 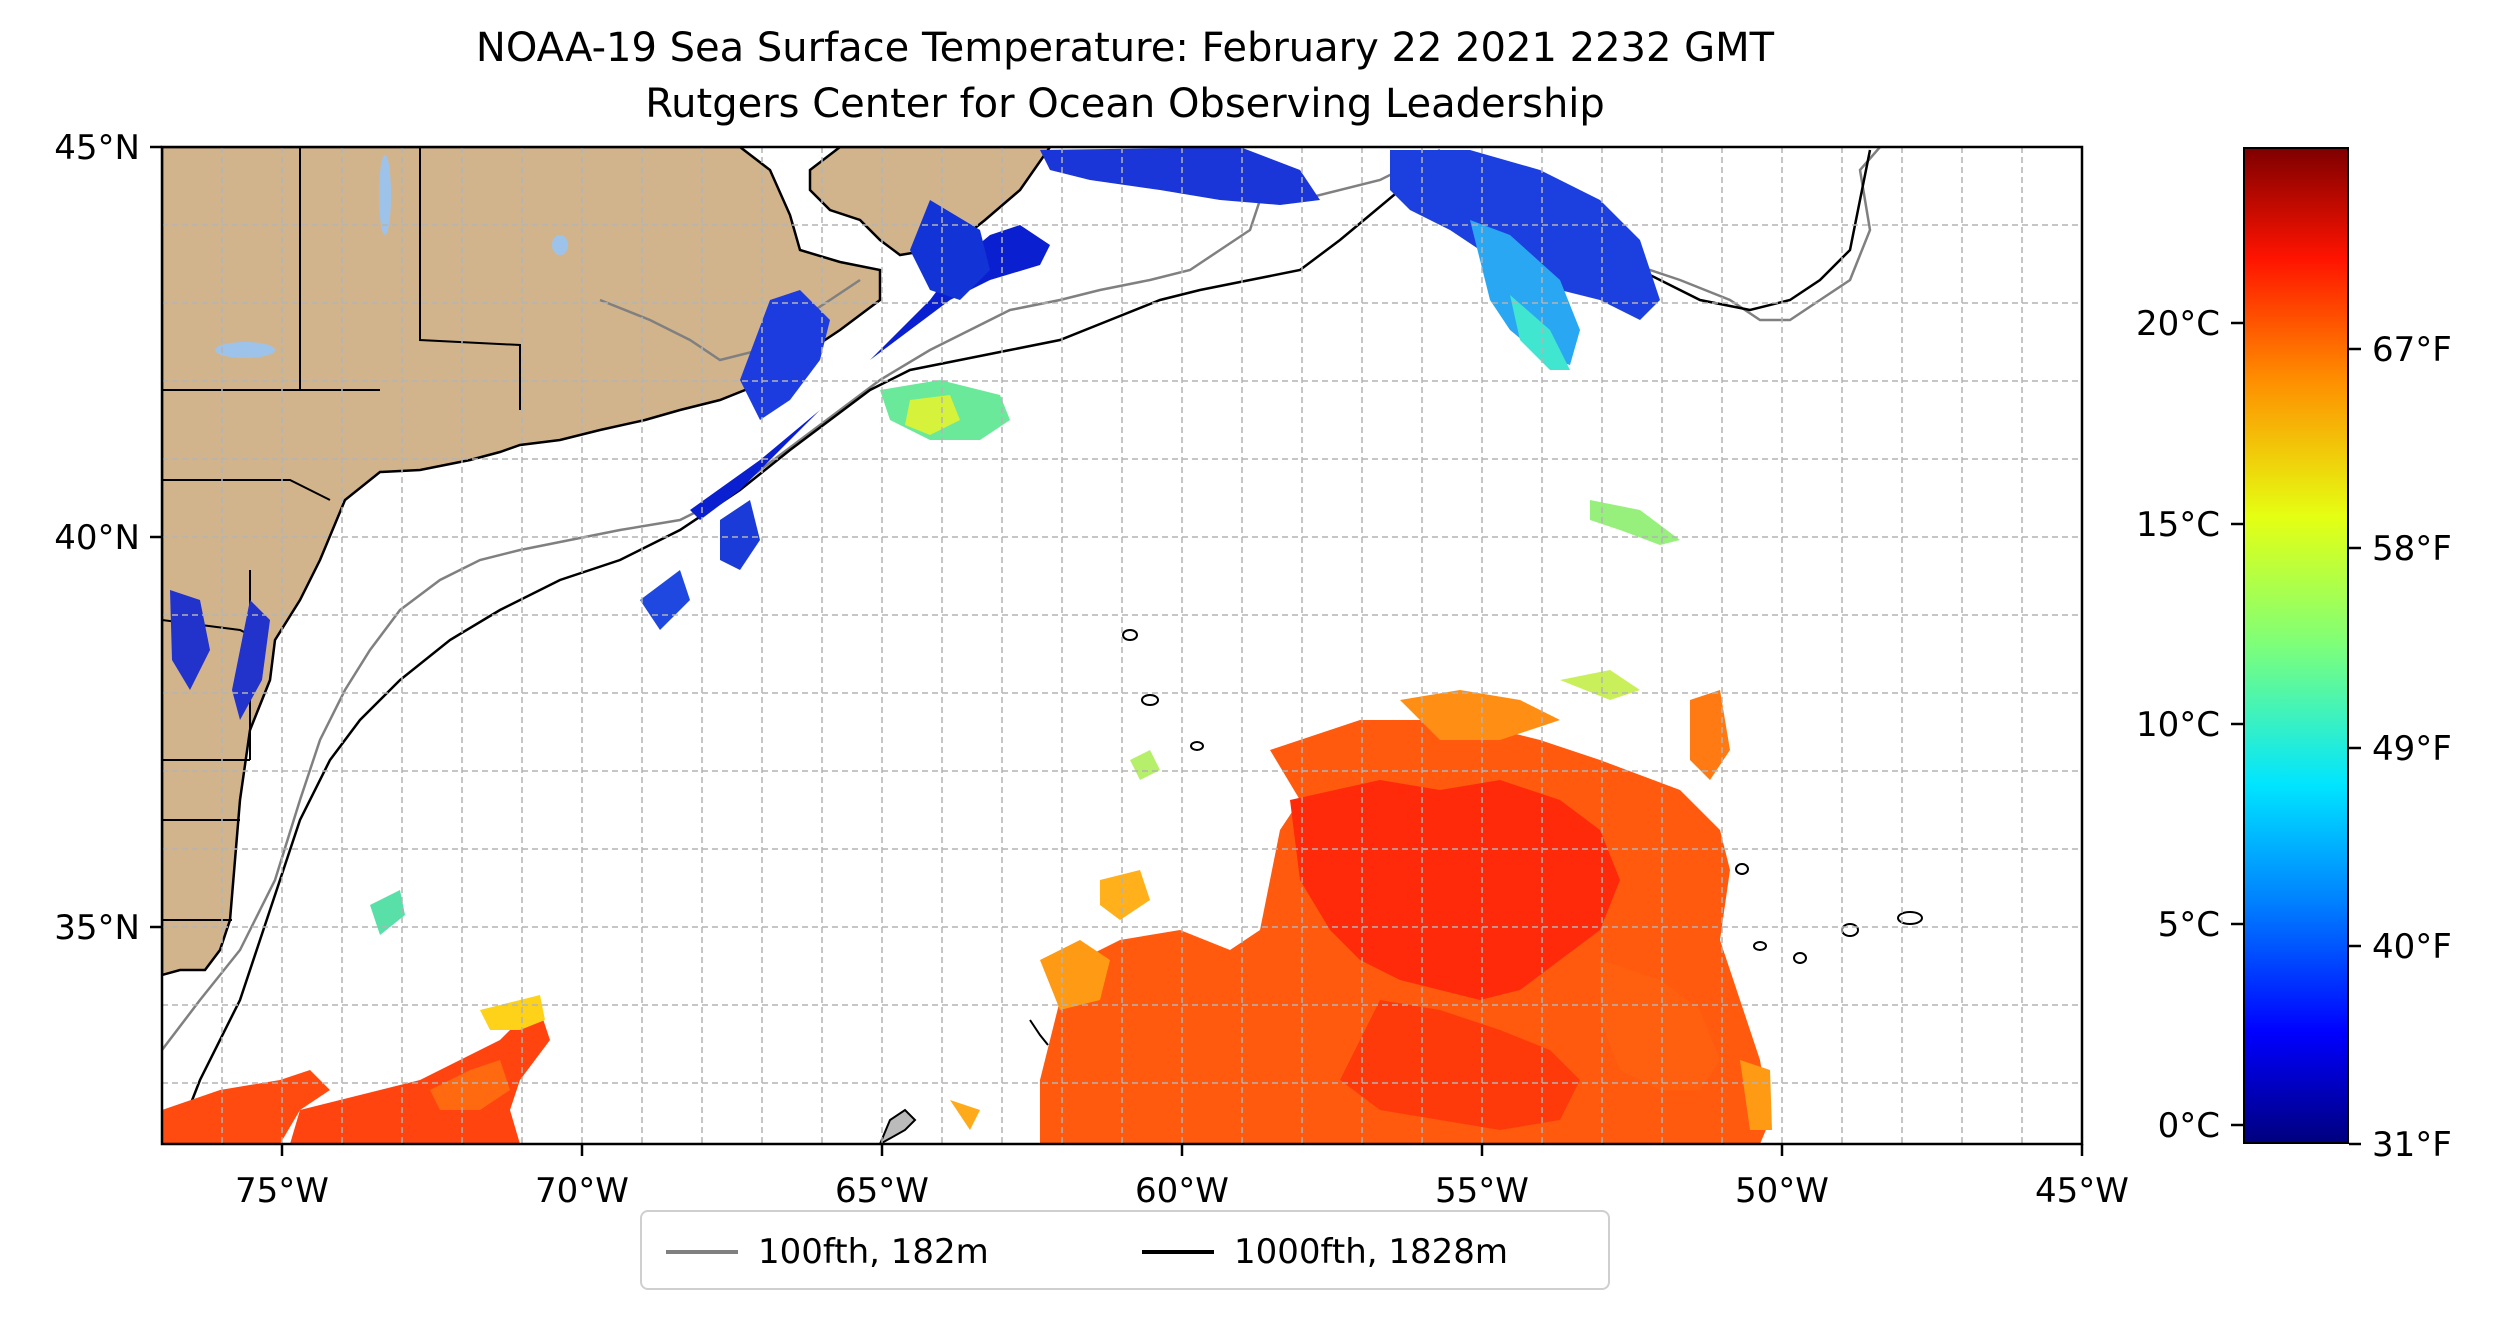 I want to click on lon-tick-label: 70°W, so click(x=582, y=1191).